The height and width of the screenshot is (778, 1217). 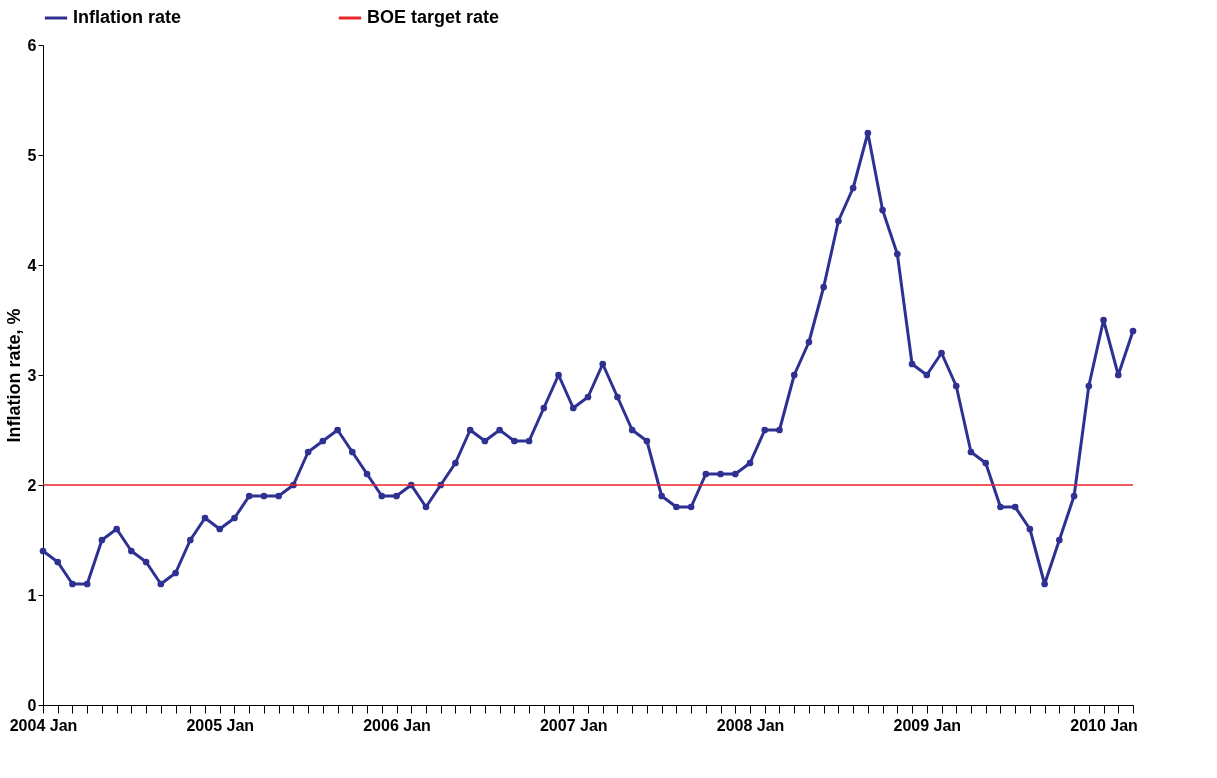 I want to click on y-tick-label: 5, so click(x=32, y=155).